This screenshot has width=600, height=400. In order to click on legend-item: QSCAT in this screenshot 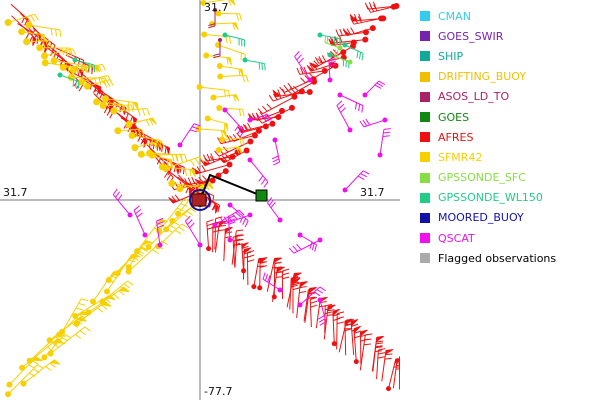, I will do `click(508, 238)`.